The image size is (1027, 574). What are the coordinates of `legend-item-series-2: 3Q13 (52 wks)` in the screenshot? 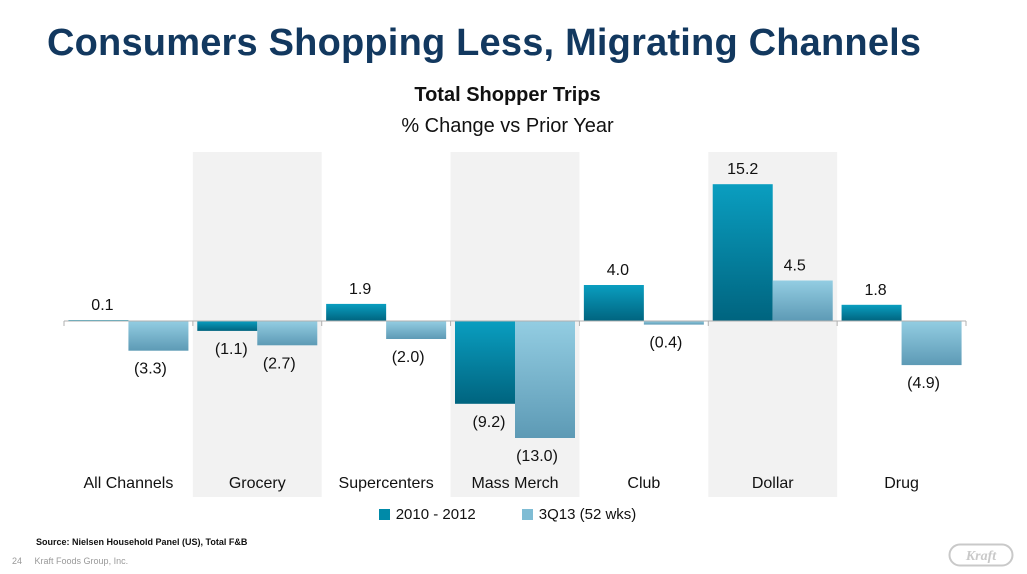 It's located at (579, 514).